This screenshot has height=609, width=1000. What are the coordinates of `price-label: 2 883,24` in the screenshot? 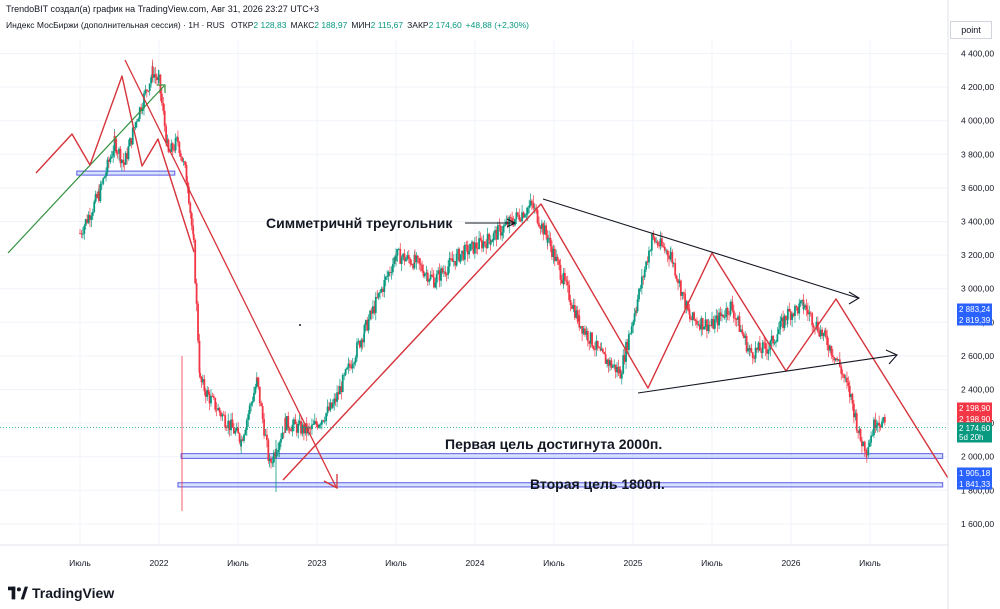 It's located at (975, 309).